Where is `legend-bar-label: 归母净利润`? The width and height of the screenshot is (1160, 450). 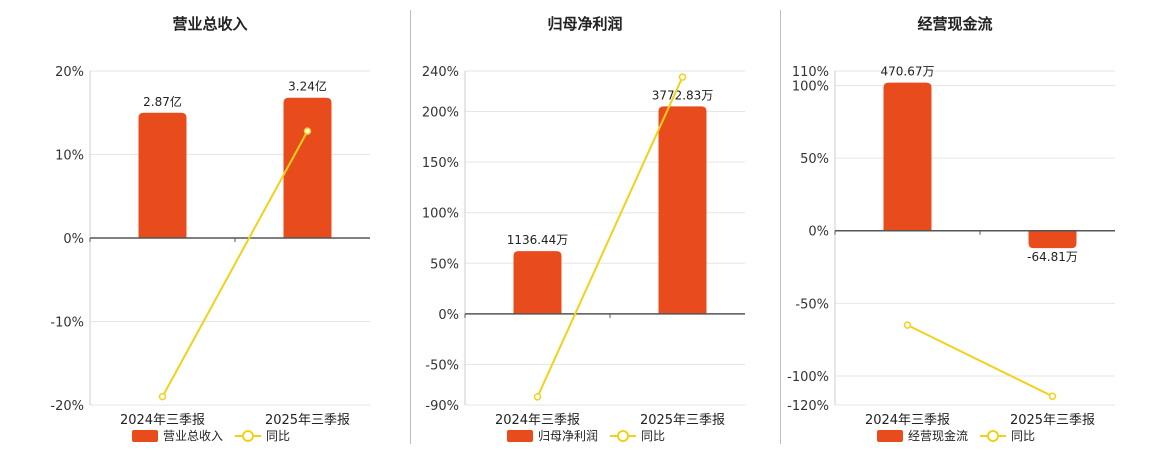
legend-bar-label: 归母净利润 is located at coordinates (568, 436).